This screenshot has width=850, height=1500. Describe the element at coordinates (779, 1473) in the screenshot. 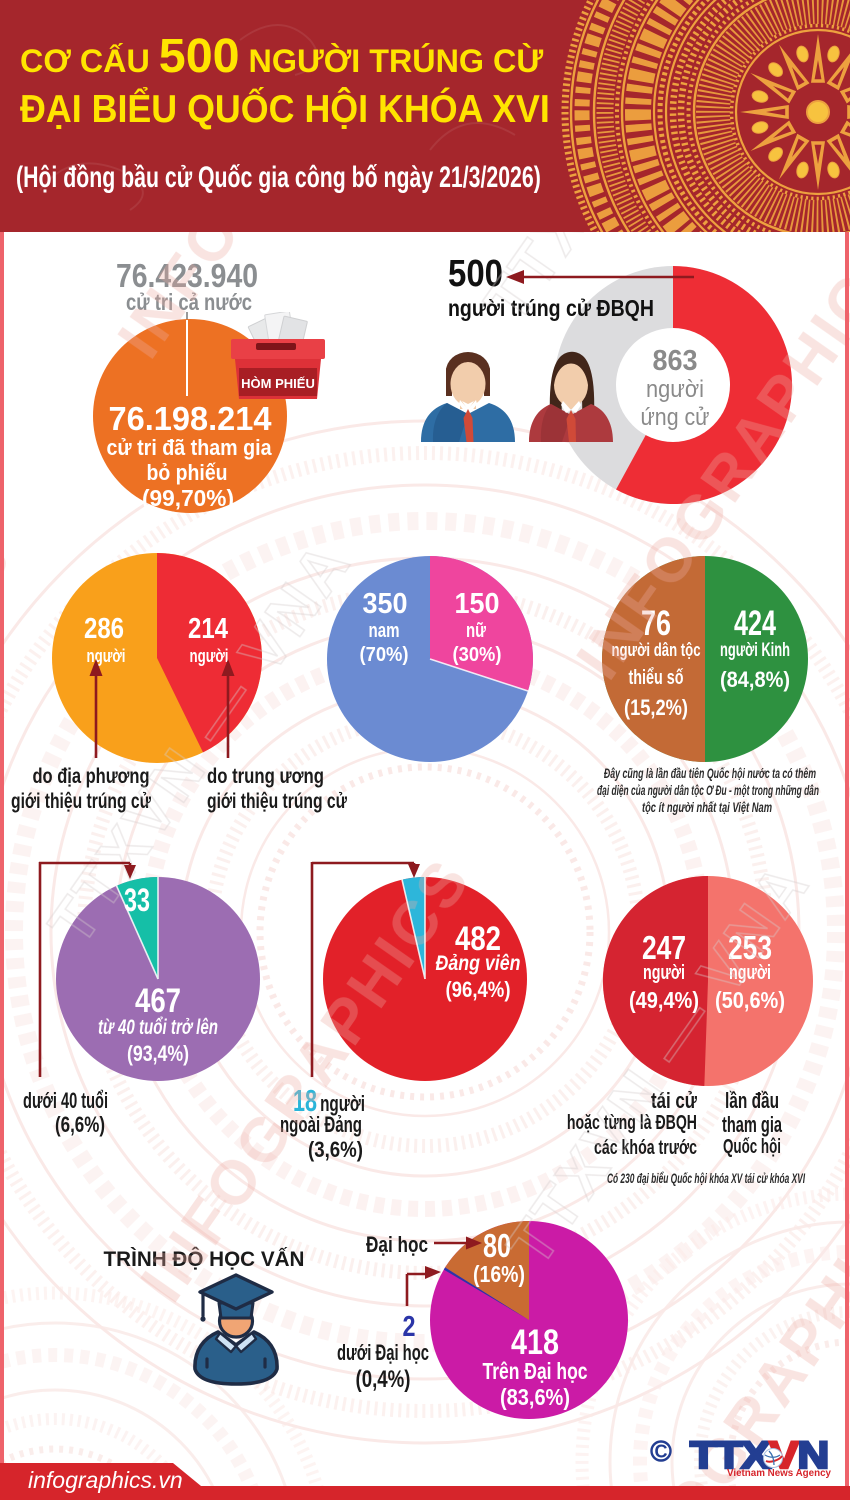

I see `svg-text: Vietnam News Agency` at that location.